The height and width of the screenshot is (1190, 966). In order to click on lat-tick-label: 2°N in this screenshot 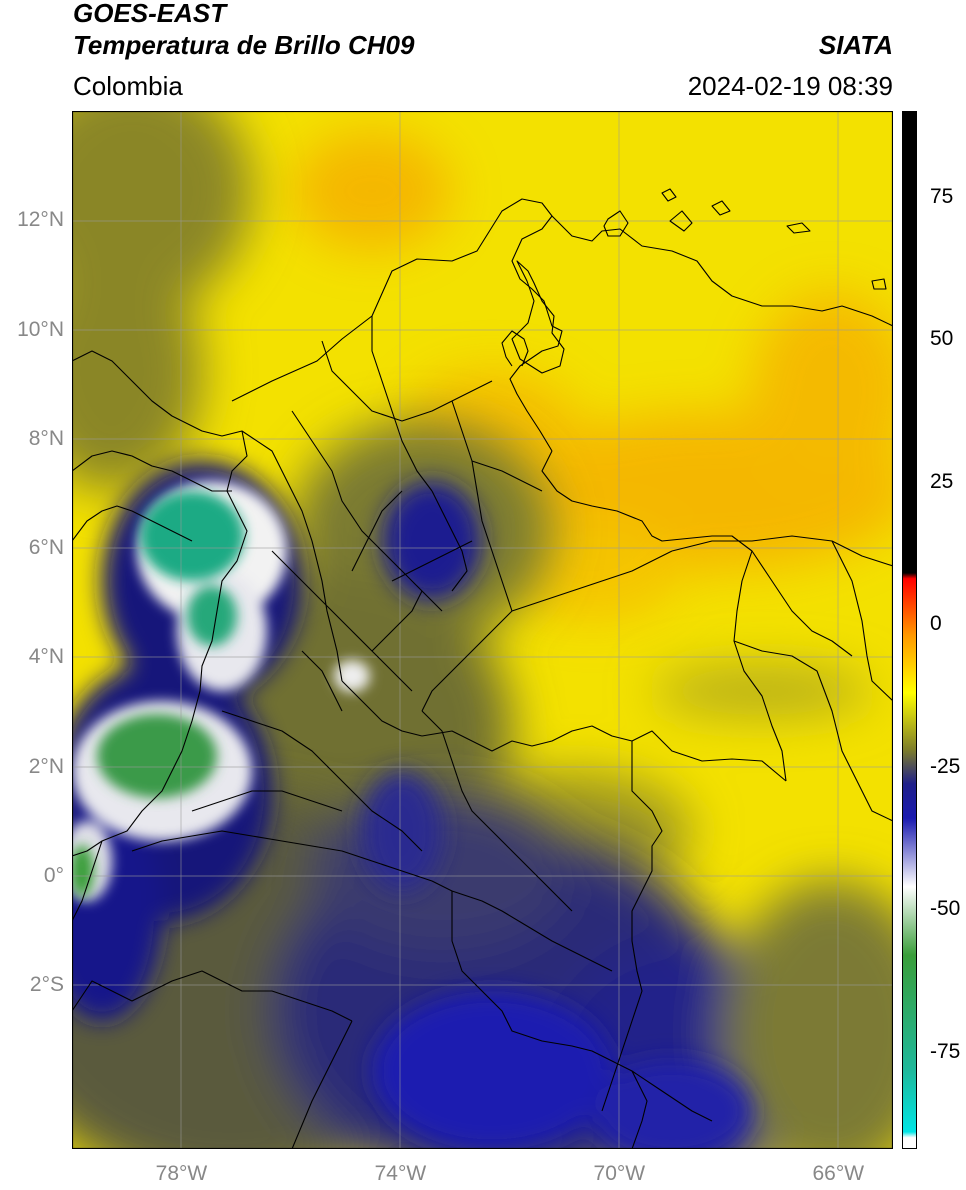, I will do `click(46, 766)`.